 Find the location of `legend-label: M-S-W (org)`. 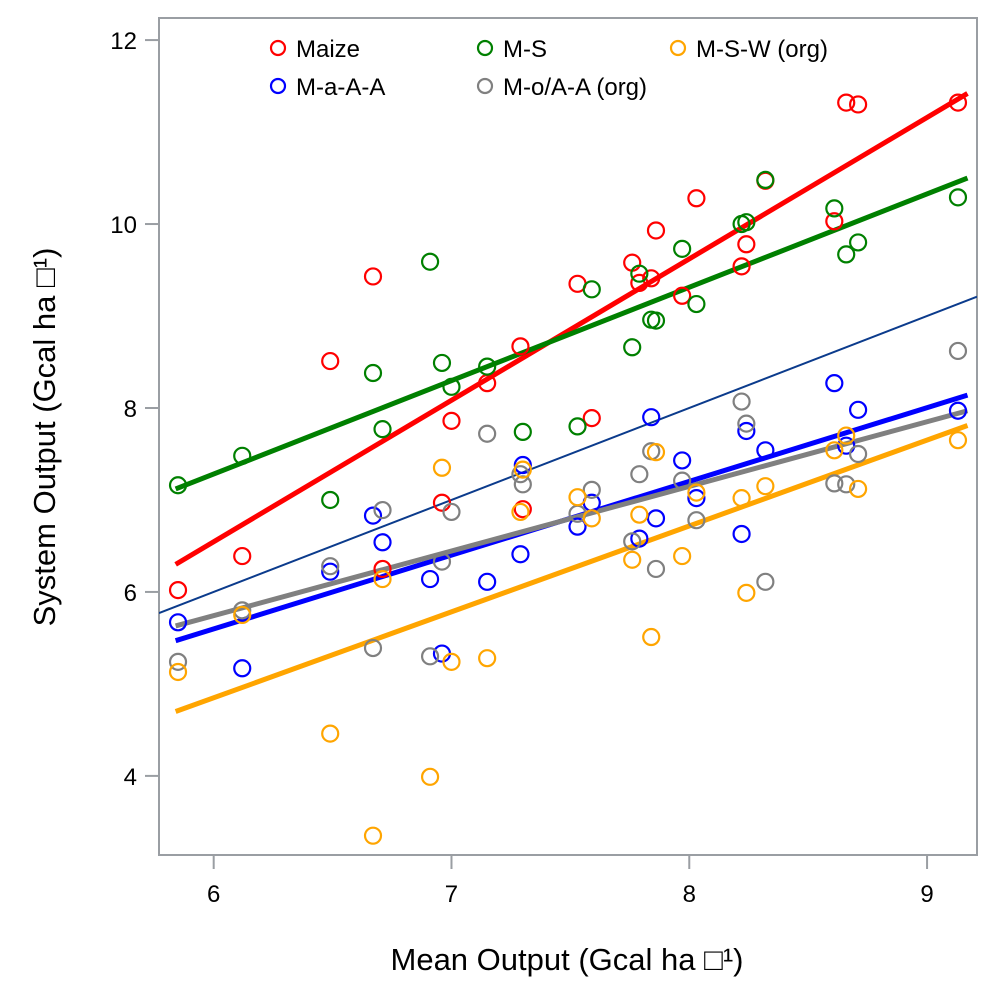

legend-label: M-S-W (org) is located at coordinates (762, 49).